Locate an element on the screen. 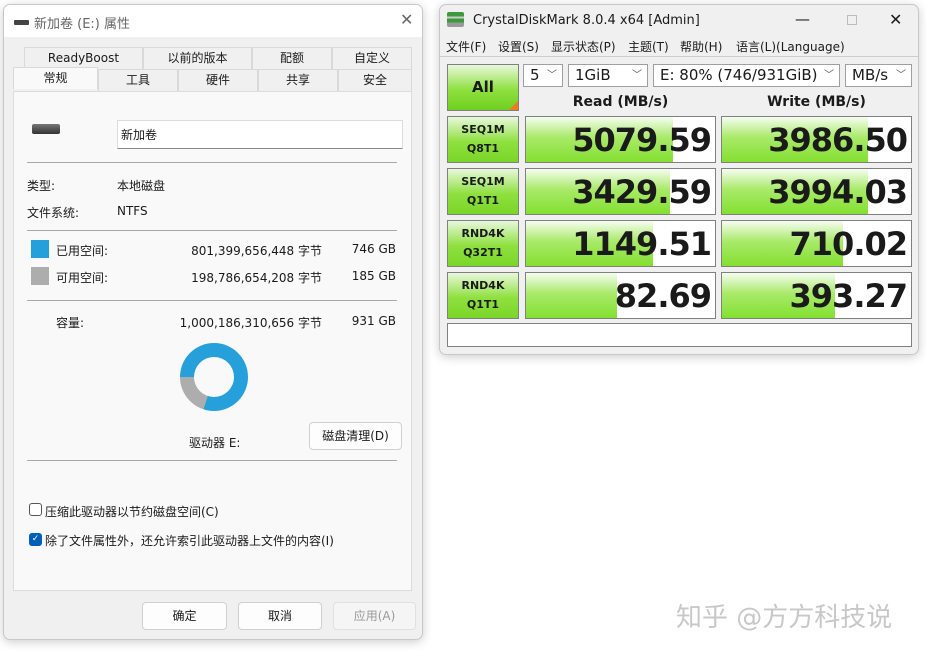 The width and height of the screenshot is (926, 652). write-value: 3994.03 is located at coordinates (838, 192).